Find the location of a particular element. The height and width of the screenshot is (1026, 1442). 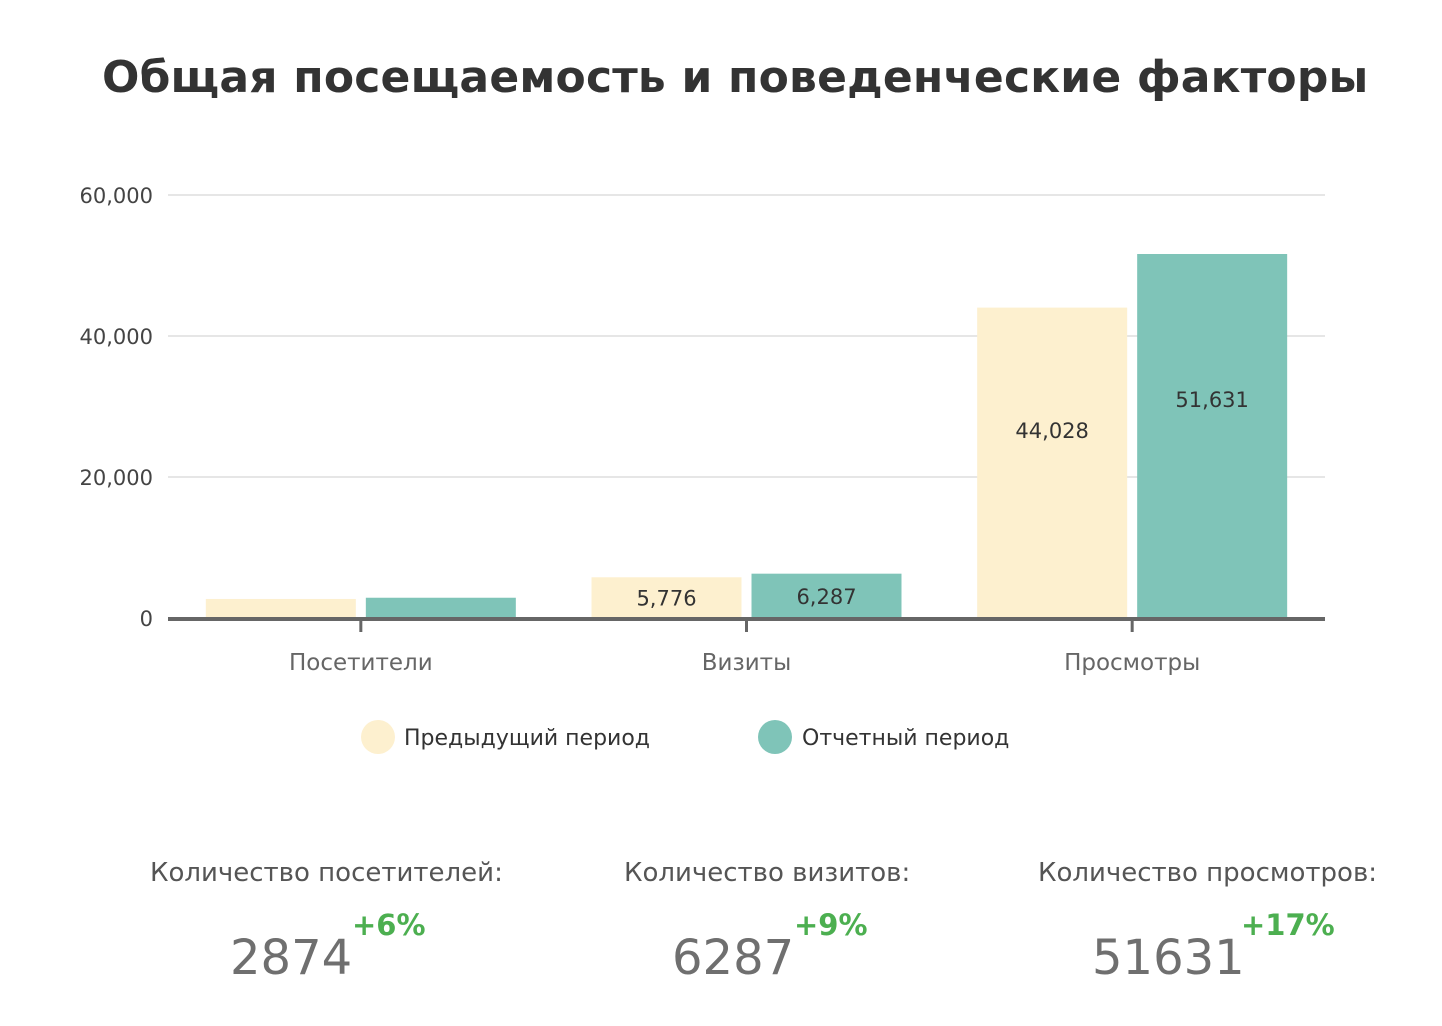

legend-label: Предыдущий период is located at coordinates (527, 738).